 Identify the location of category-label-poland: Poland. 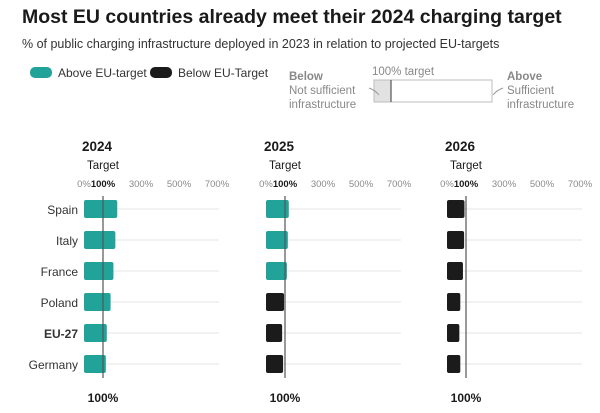
(59, 303).